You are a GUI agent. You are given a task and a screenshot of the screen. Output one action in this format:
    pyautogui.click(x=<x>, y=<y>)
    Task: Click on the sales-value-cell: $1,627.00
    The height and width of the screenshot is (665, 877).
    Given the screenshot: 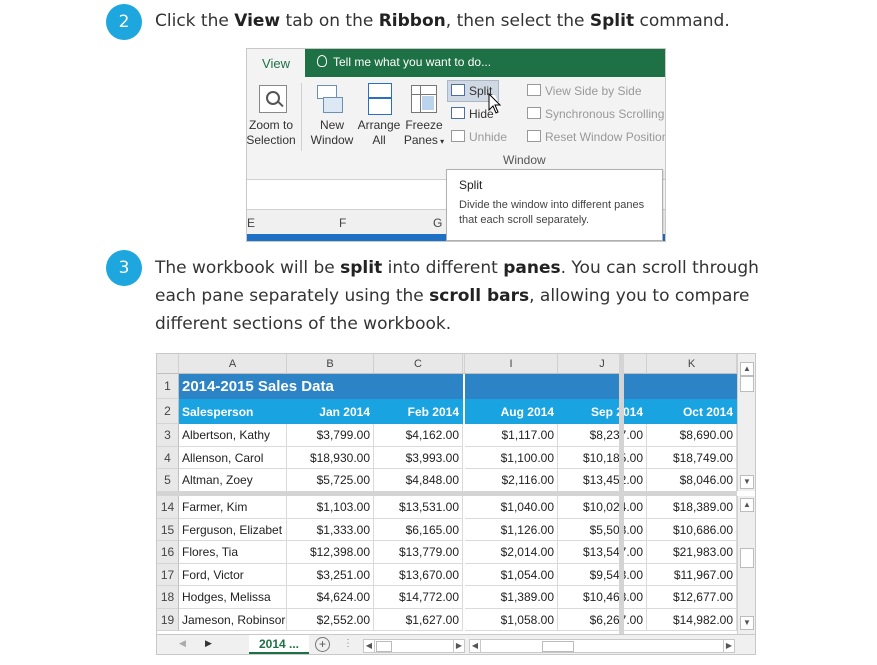 What is the action you would take?
    pyautogui.click(x=418, y=619)
    